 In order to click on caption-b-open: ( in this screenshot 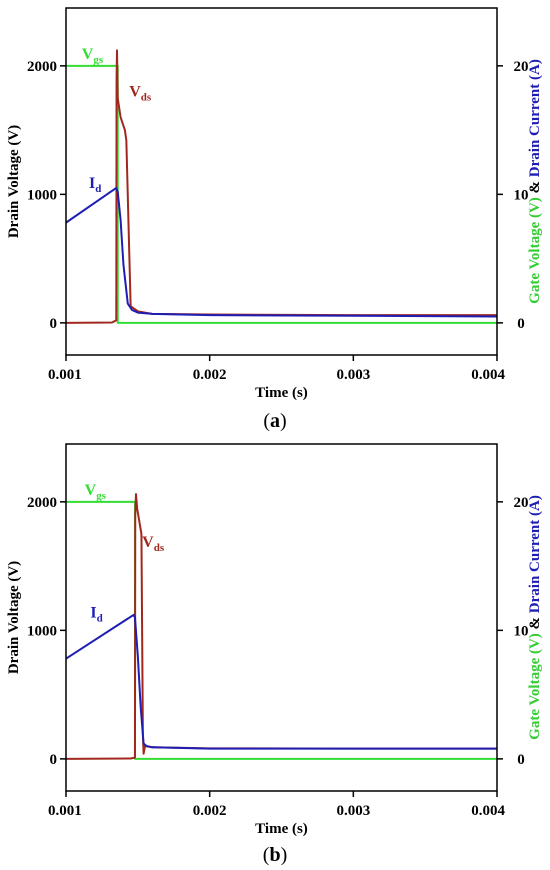, I will do `click(266, 855)`.